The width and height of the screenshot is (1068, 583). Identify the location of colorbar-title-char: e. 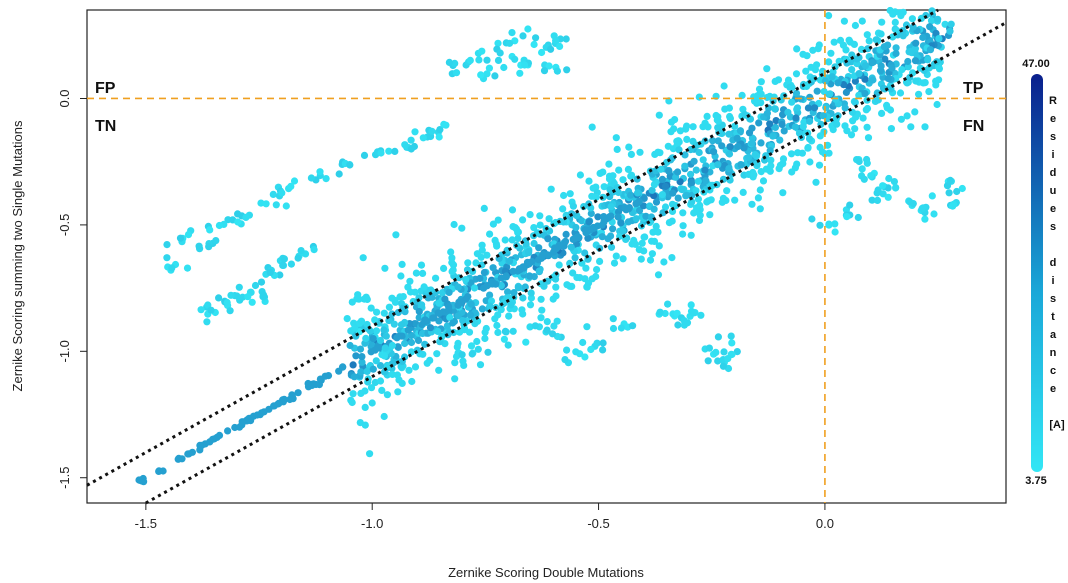
(1053, 209).